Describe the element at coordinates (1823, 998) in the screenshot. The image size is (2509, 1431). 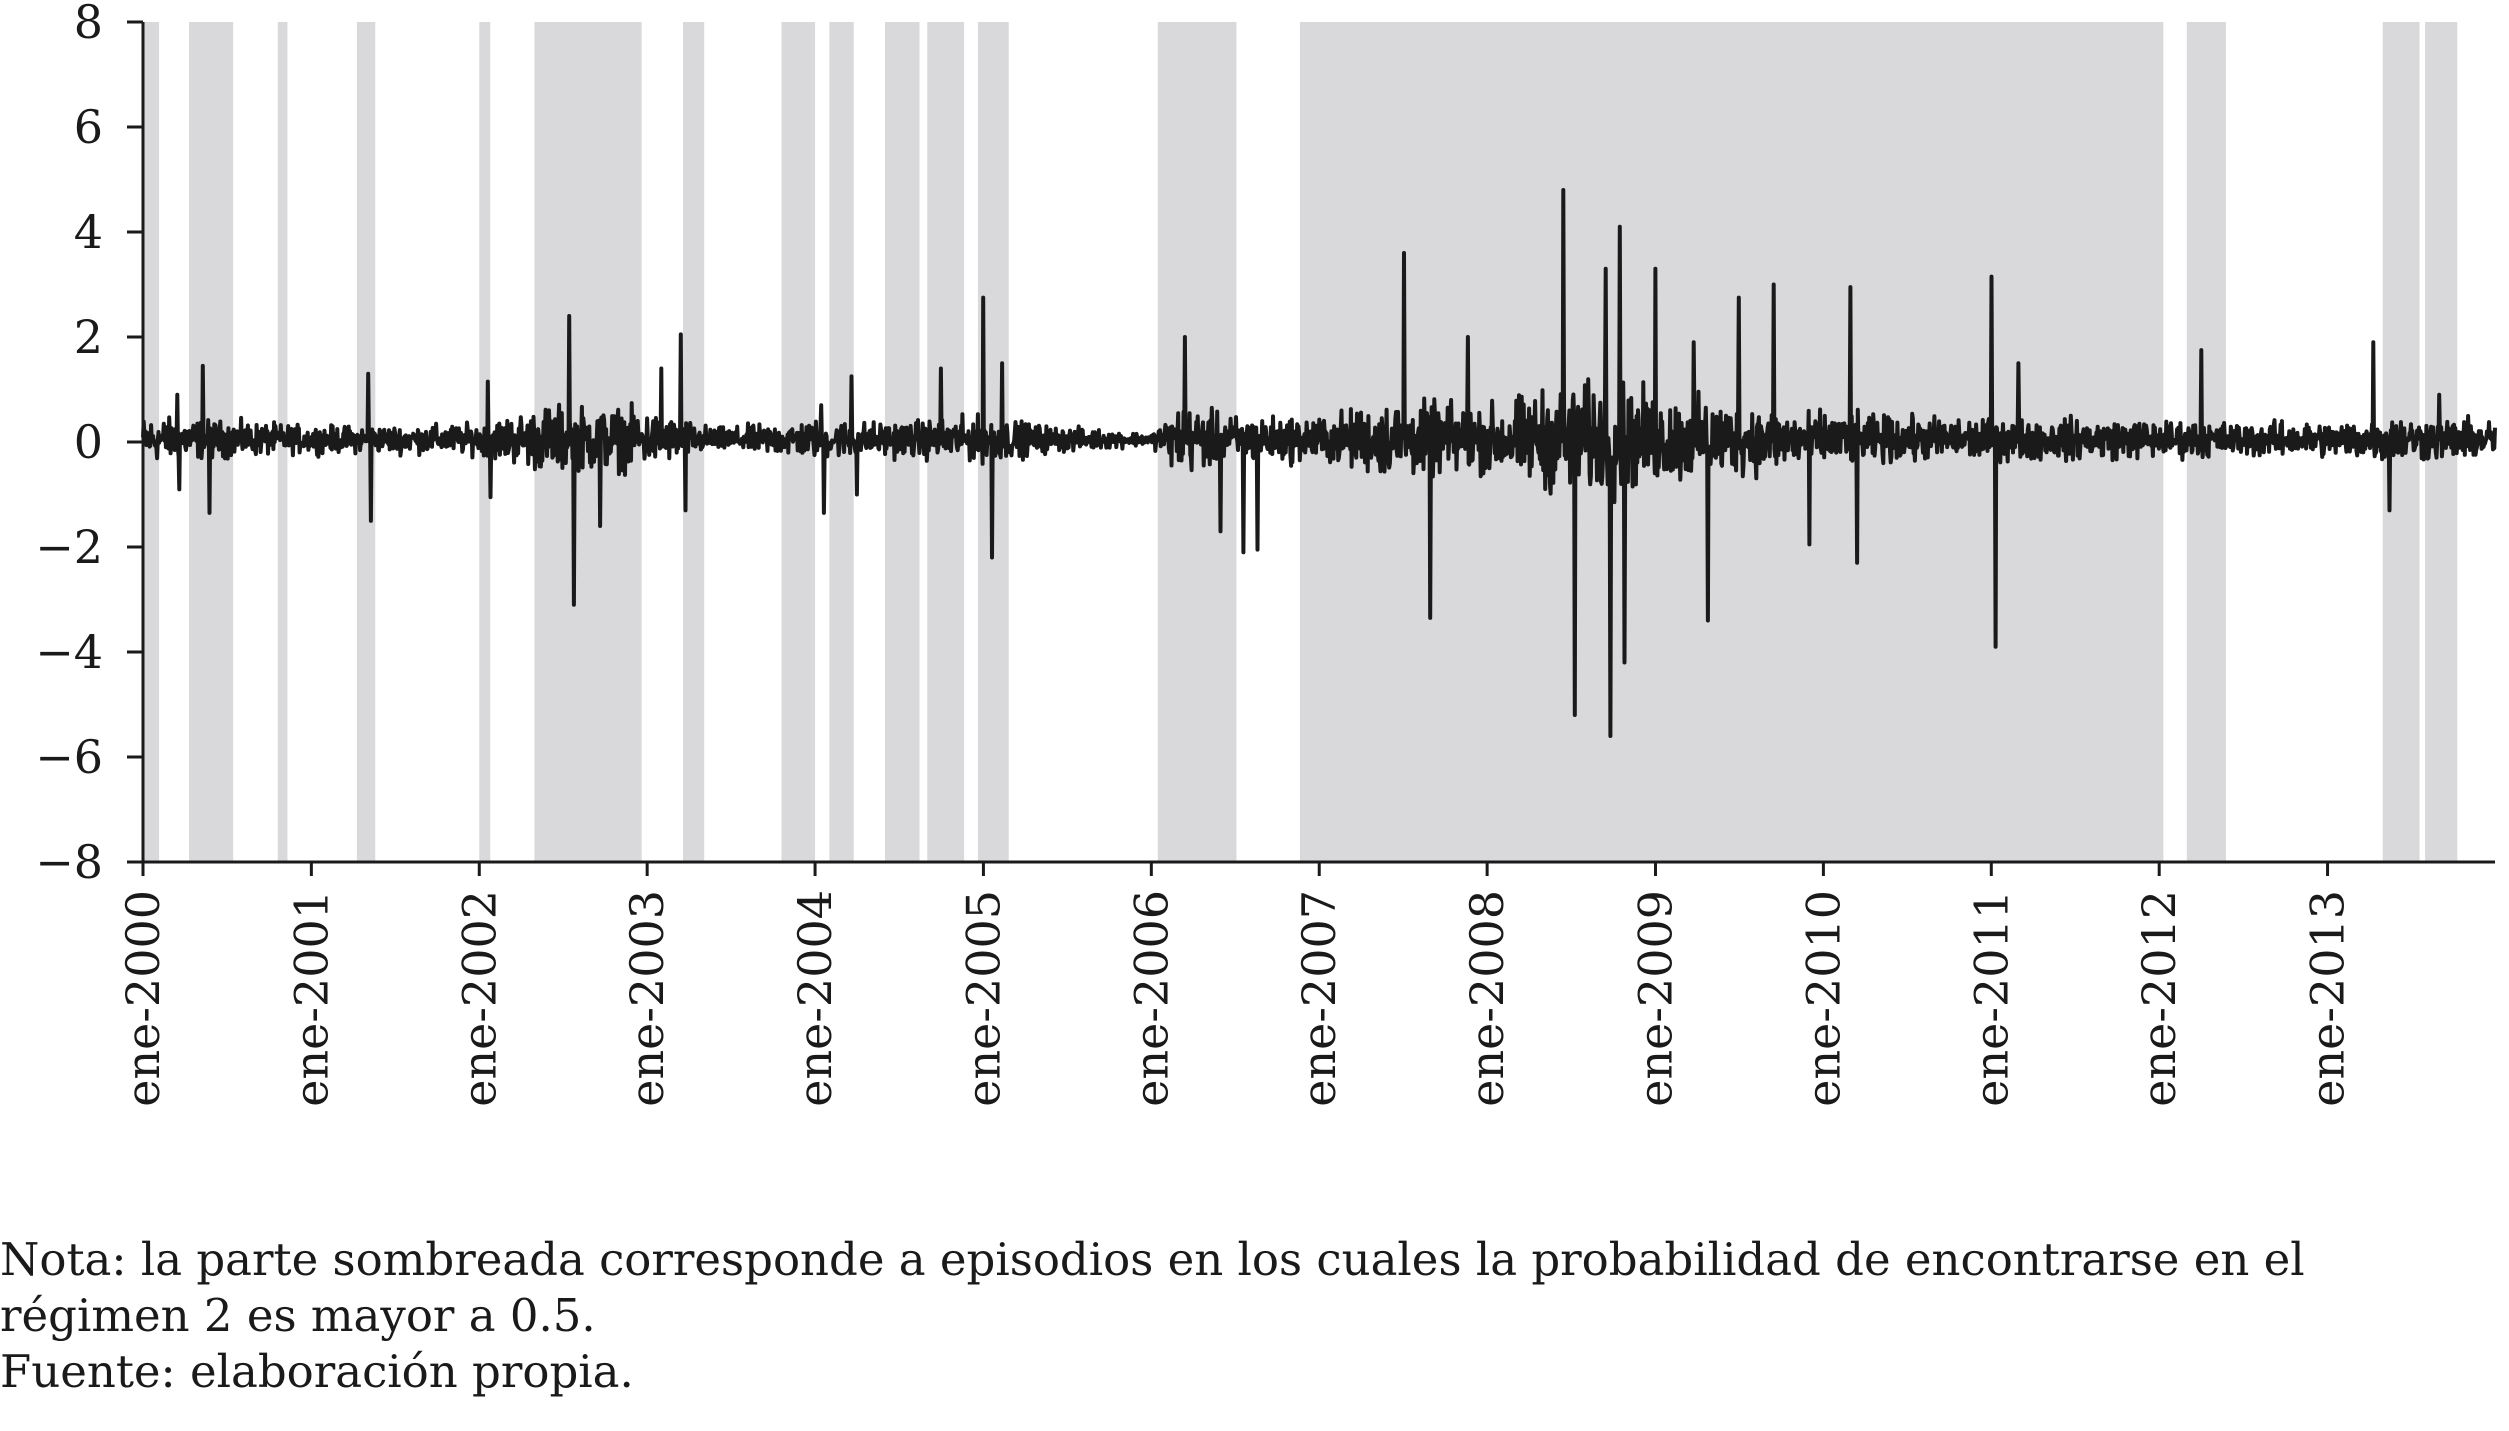
I see `x-tick-label: ene-2010` at that location.